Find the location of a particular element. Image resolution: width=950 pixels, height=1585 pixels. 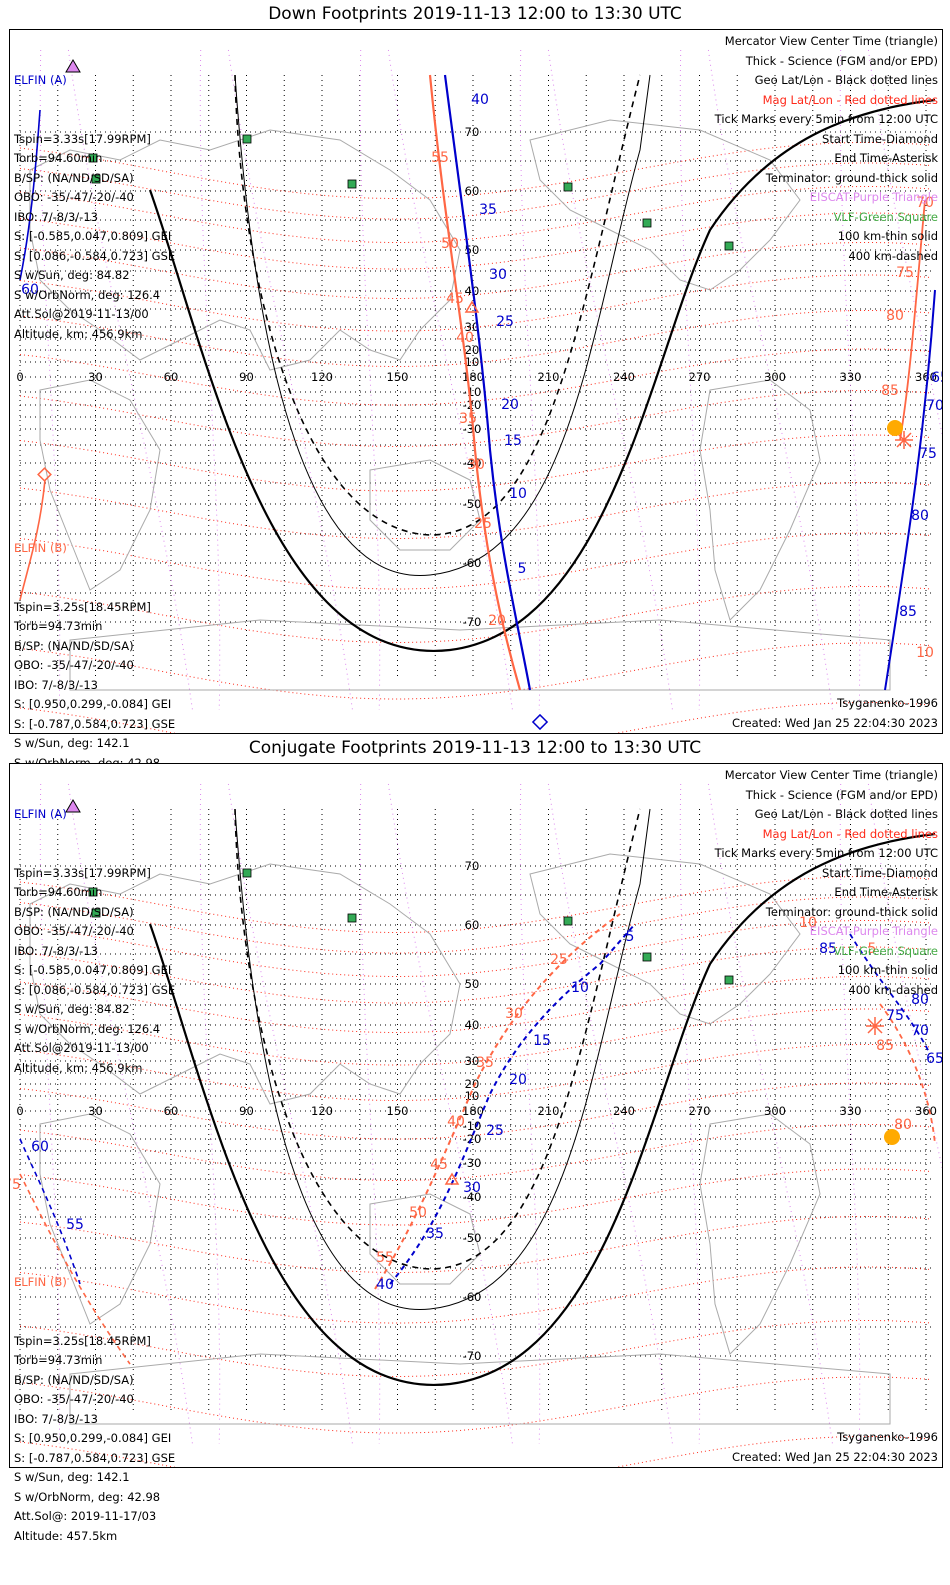

legend-item: VLF-Green Square is located at coordinates (885, 216).